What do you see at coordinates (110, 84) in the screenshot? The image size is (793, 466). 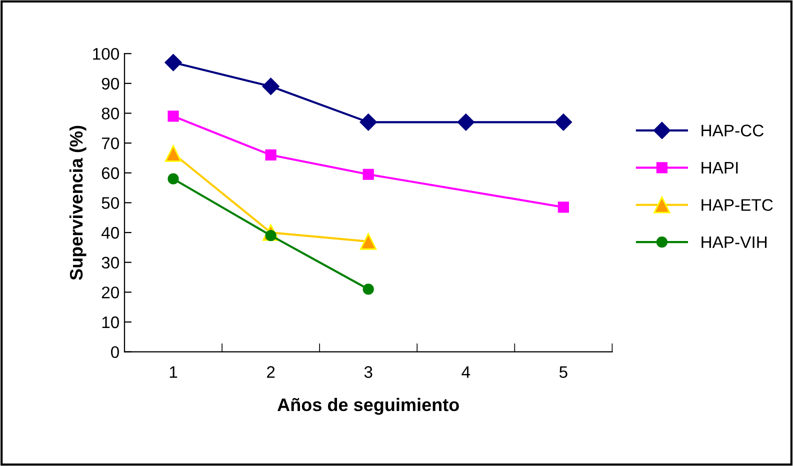 I see `y-tick-label: 90` at bounding box center [110, 84].